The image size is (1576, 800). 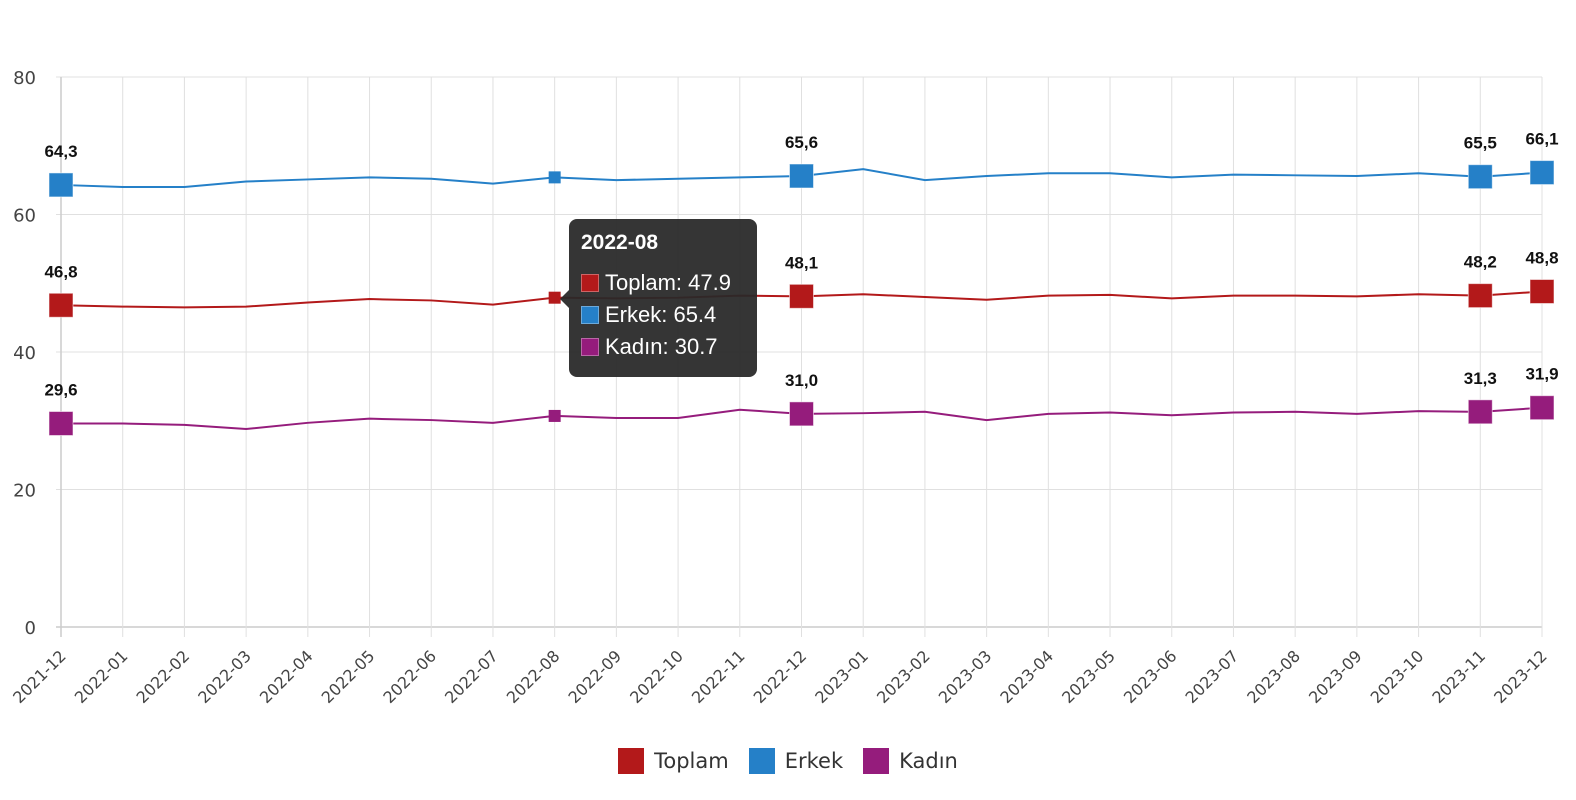 I want to click on x-tick-label: 2022-04, so click(x=286, y=676).